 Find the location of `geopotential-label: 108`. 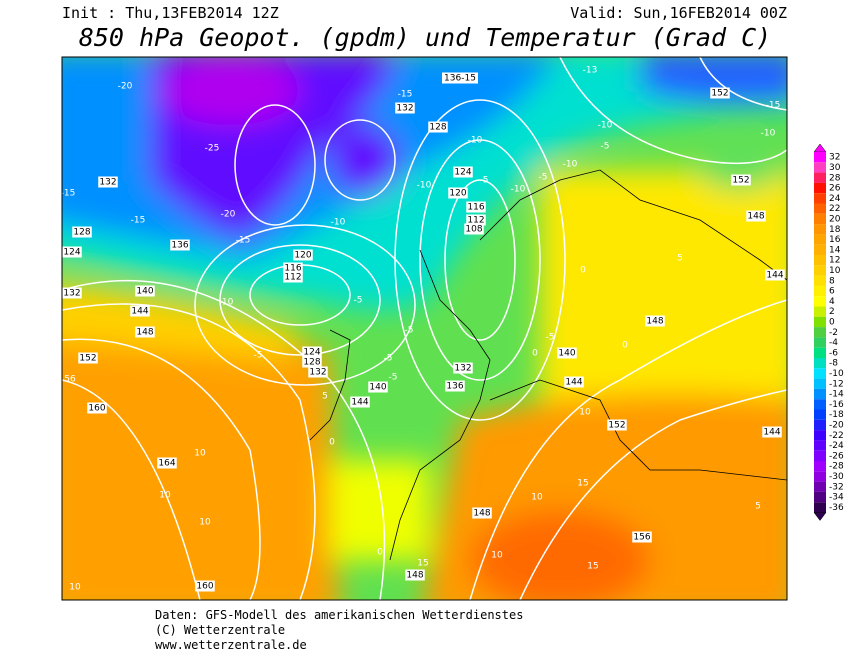

geopotential-label: 108 is located at coordinates (473, 230).